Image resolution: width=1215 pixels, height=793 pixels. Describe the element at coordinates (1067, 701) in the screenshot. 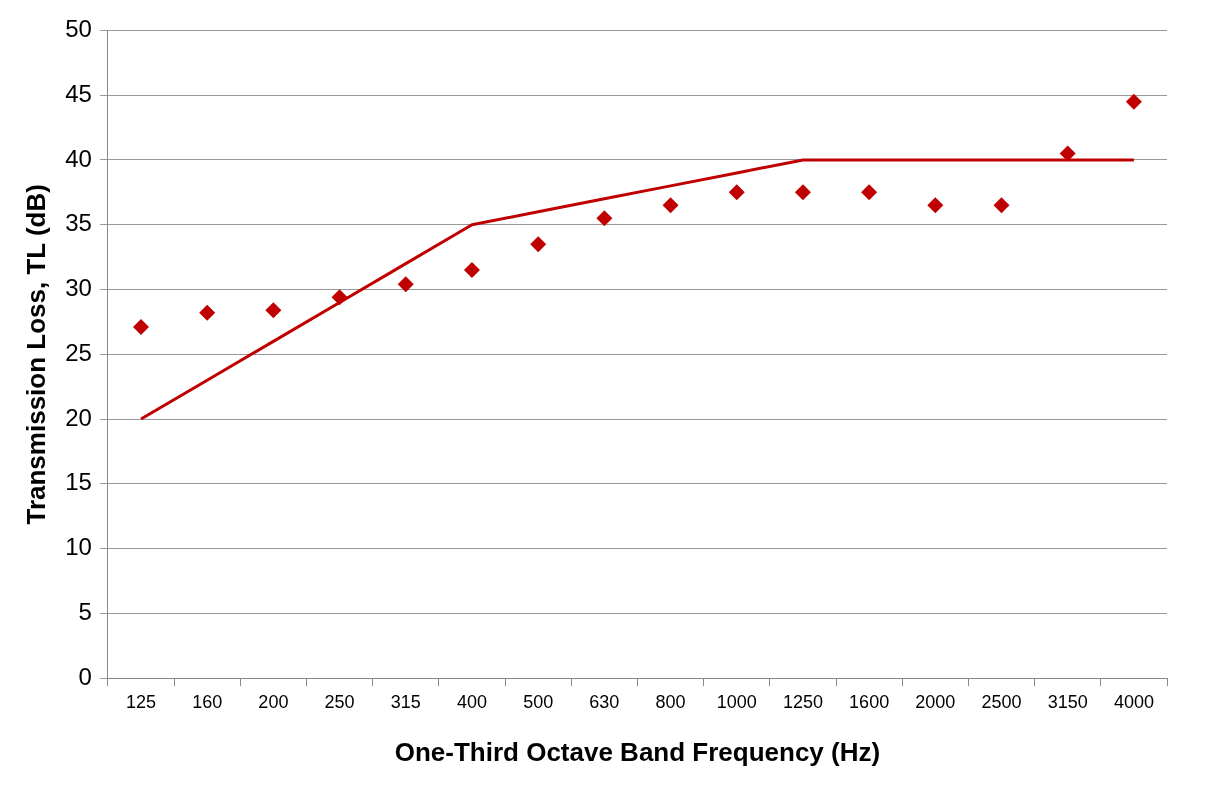

I see `x-tick-label: 3150` at that location.